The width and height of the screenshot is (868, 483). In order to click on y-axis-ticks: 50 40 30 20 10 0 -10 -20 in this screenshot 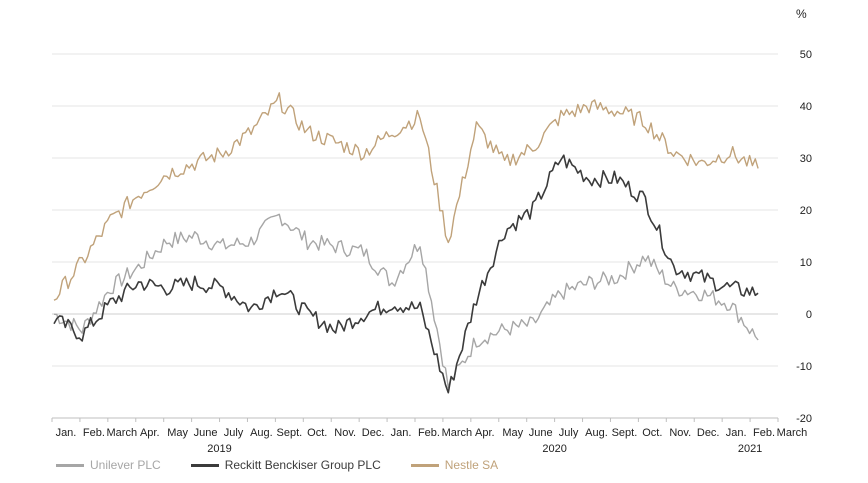, I will do `click(804, 237)`.